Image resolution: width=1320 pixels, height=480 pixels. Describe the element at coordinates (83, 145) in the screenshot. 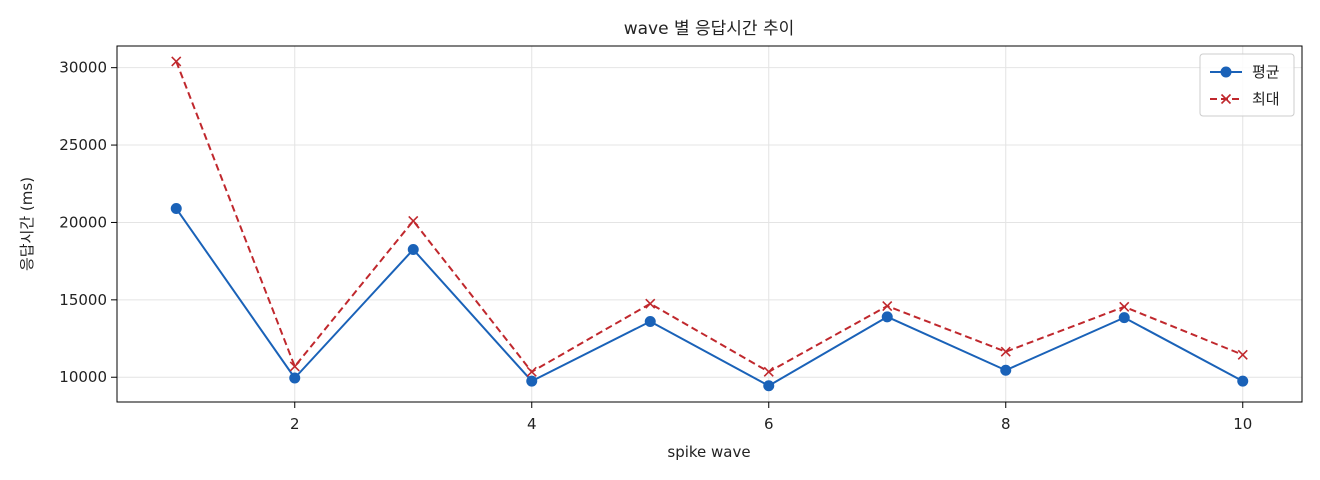

I see `y-tick-label: 25000` at that location.